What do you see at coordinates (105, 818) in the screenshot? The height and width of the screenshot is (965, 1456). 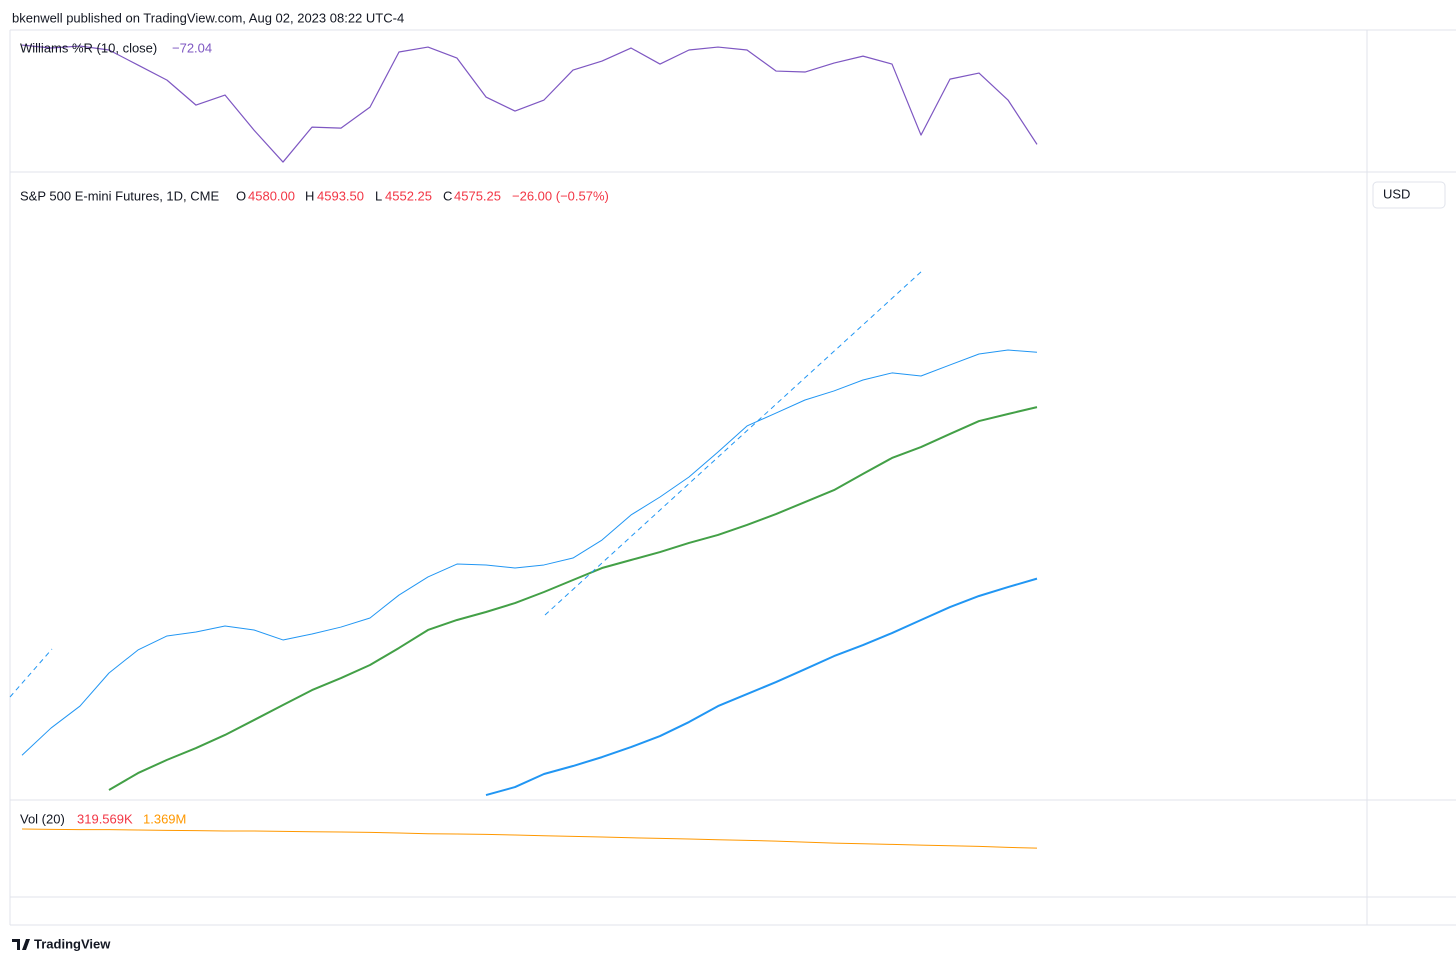 I see `volume-legend-value: 319.569K` at bounding box center [105, 818].